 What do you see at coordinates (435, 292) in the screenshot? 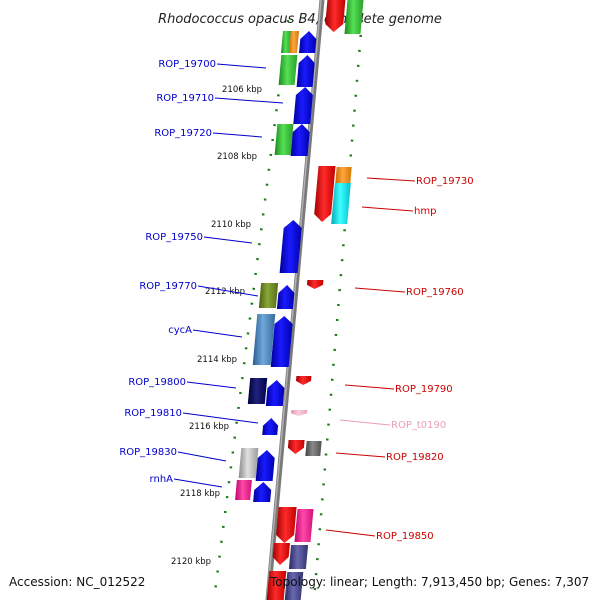
I see `gene-label-rop-19760: ROP_19760` at bounding box center [435, 292].